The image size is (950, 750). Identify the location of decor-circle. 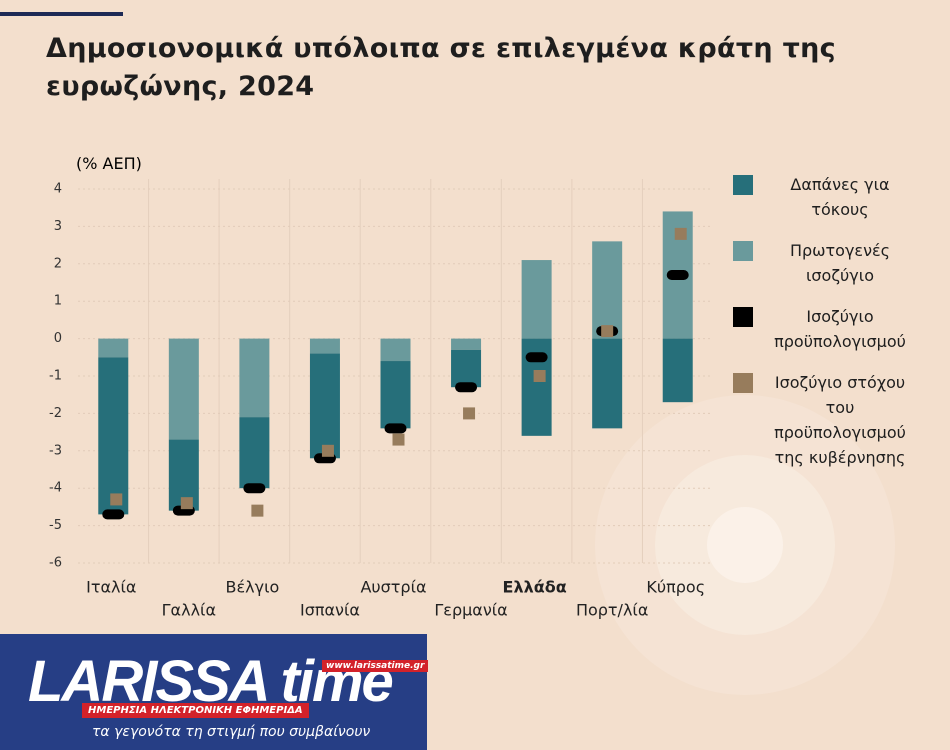
(745, 545).